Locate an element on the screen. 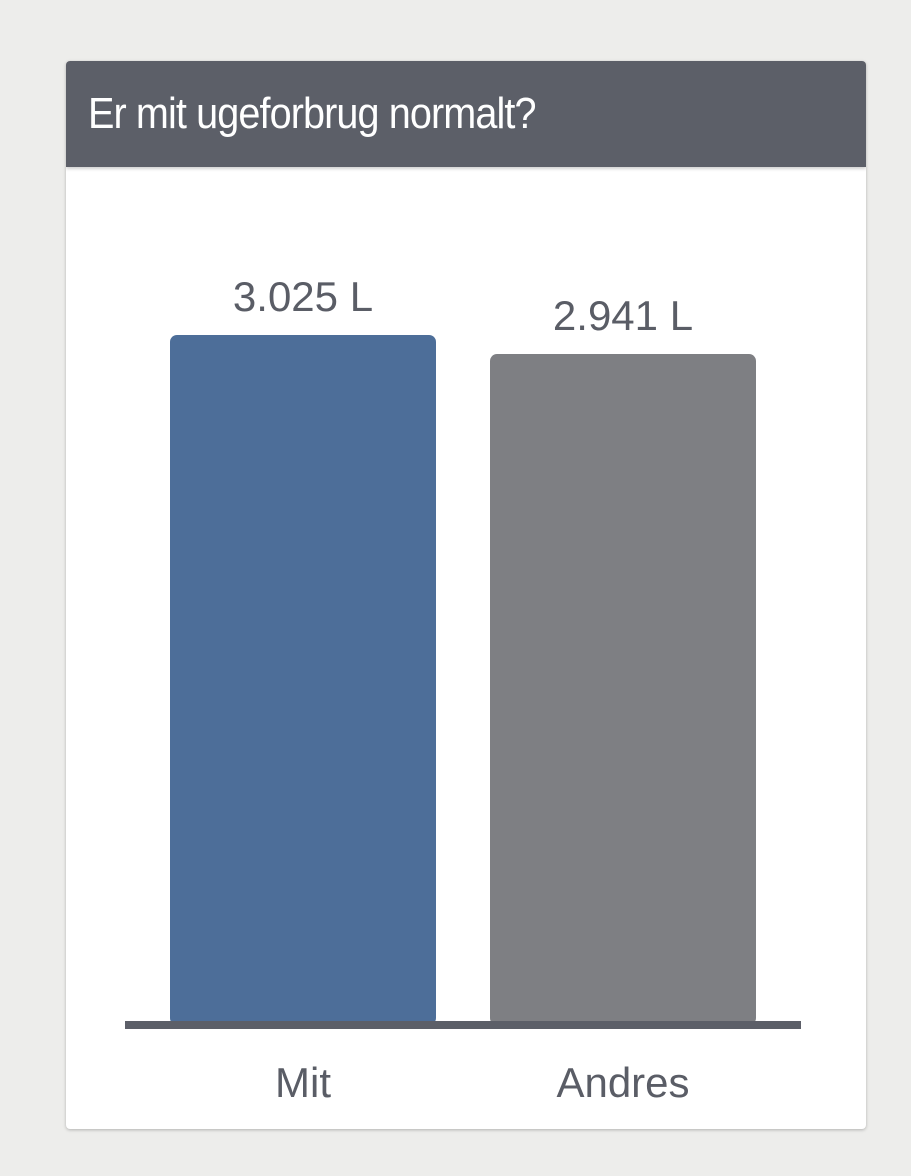 The image size is (911, 1176). chart-baseline is located at coordinates (463, 1025).